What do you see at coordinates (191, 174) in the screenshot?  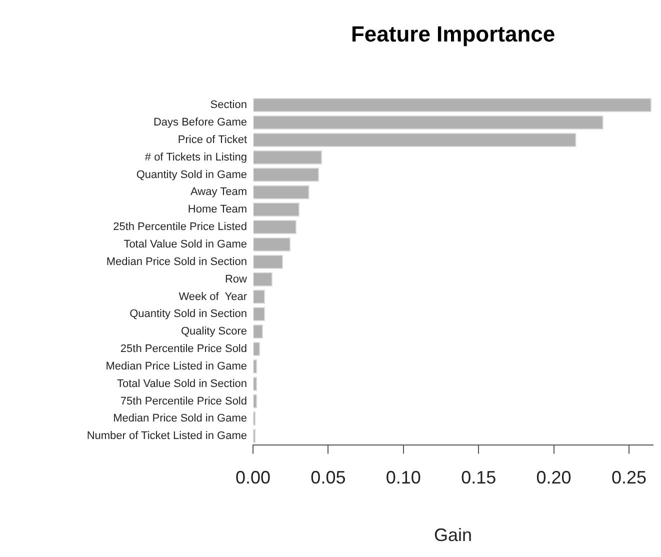 I see `y-tick-label: Quantity Sold in Game` at bounding box center [191, 174].